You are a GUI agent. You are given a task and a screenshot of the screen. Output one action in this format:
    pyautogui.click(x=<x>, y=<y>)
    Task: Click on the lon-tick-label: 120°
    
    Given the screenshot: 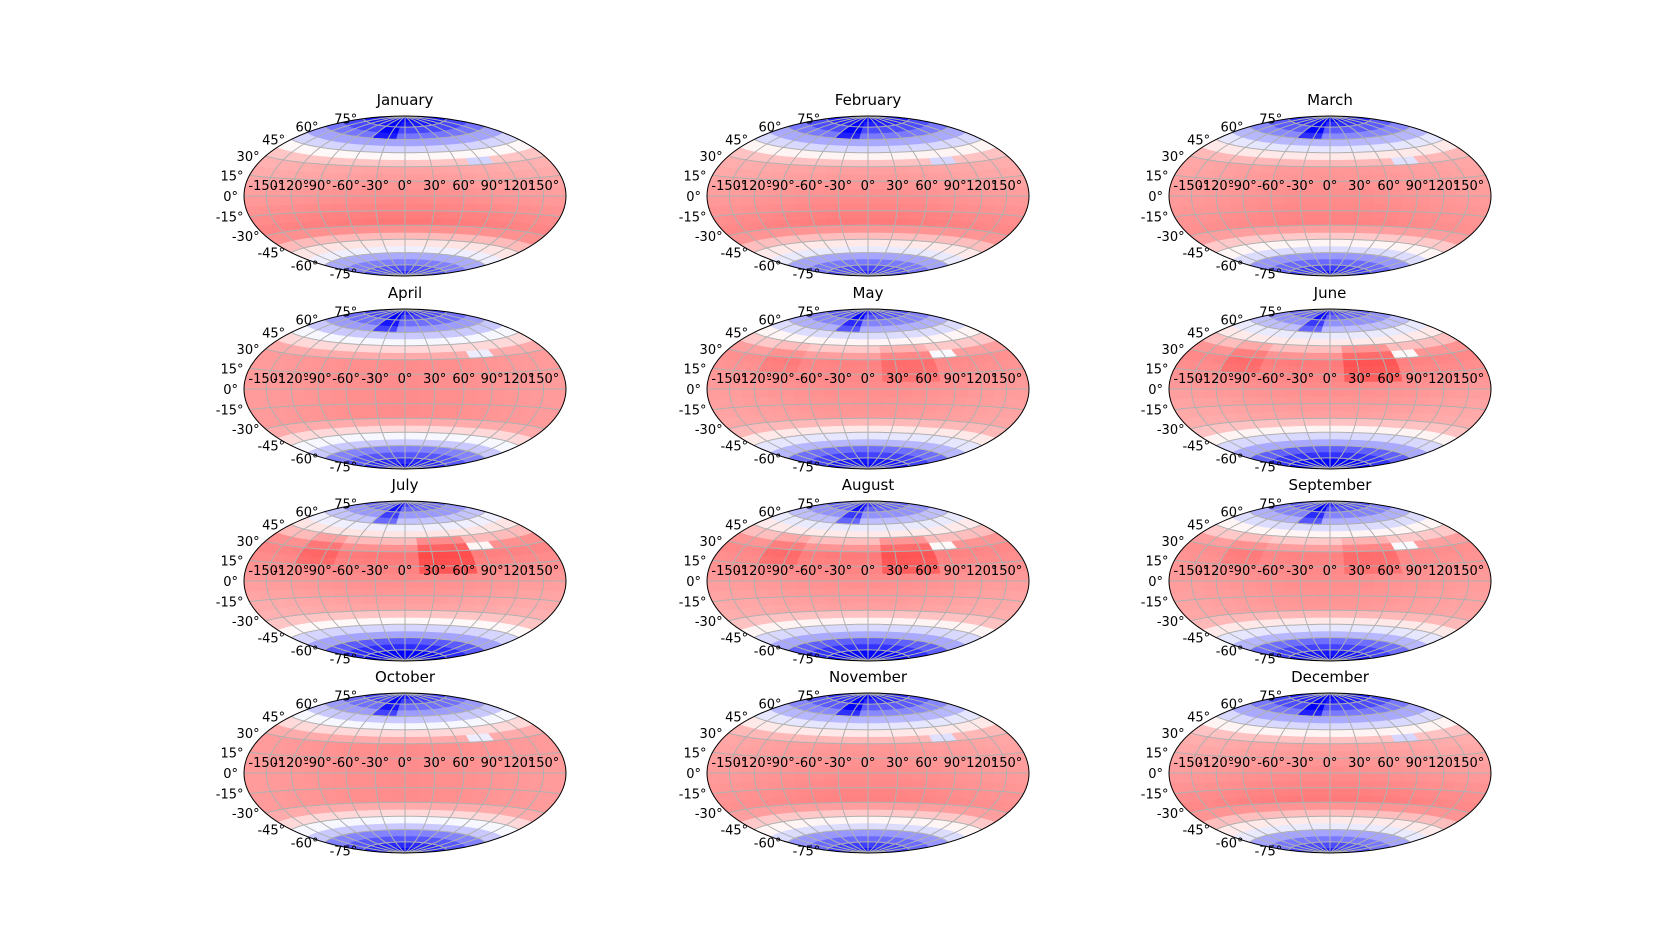 What is the action you would take?
    pyautogui.click(x=1443, y=186)
    